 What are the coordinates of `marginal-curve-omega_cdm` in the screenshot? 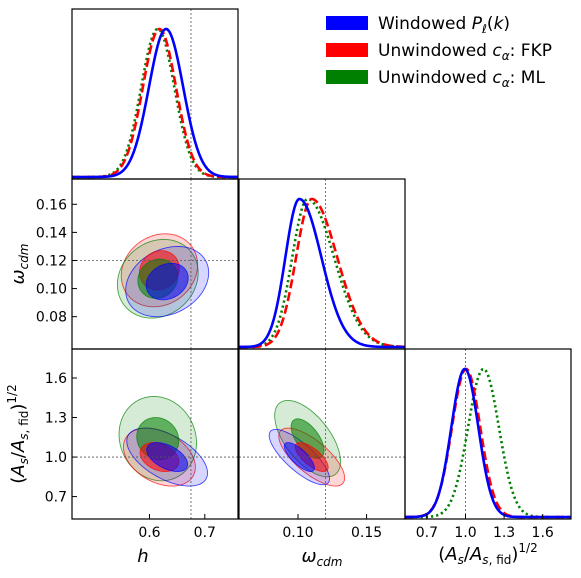 It's located at (322, 273).